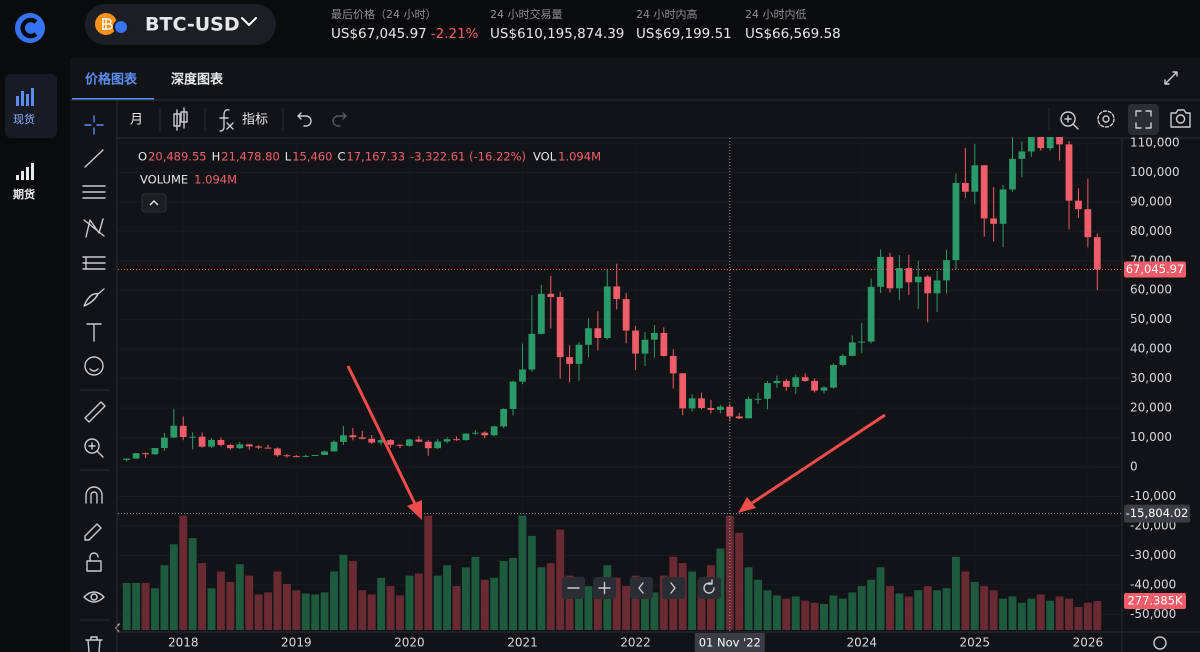  Describe the element at coordinates (1160, 643) in the screenshot. I see `axis-settings` at that location.